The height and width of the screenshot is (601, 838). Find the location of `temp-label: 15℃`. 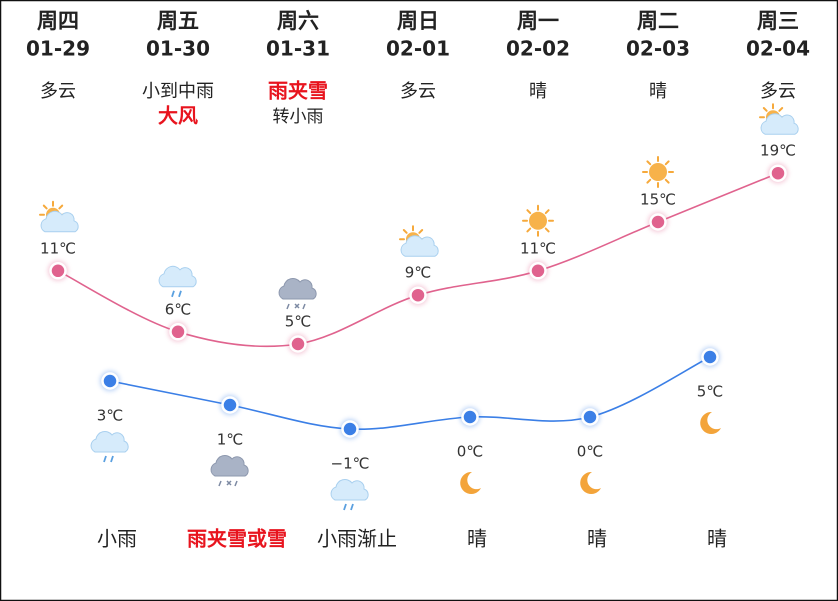

temp-label: 15℃ is located at coordinates (658, 200).